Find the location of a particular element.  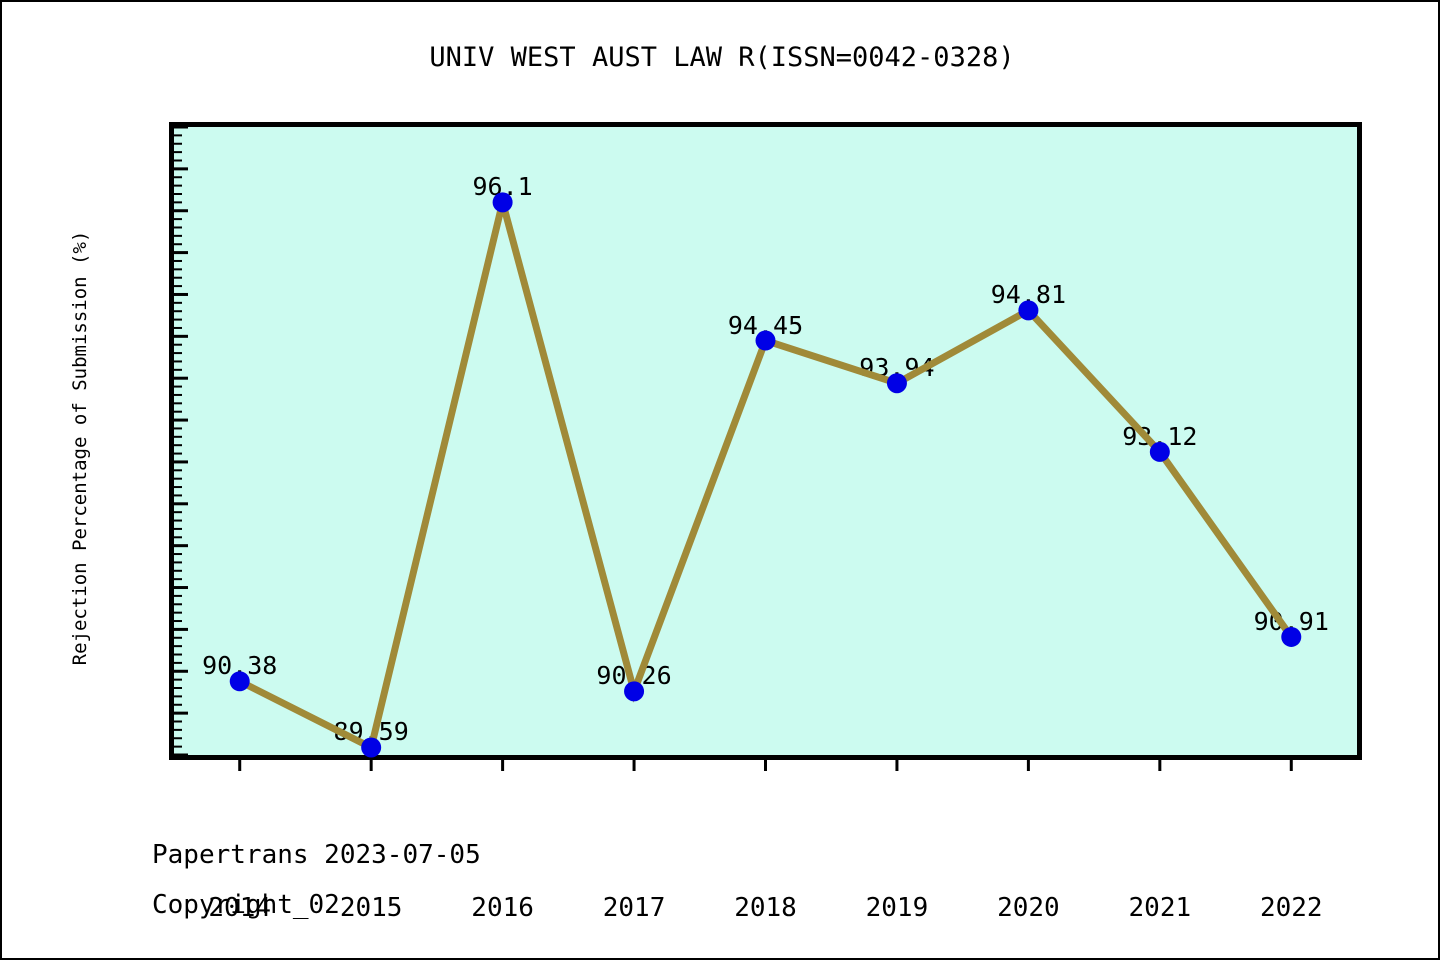

data-point-label: 90.91 is located at coordinates (1291, 621).